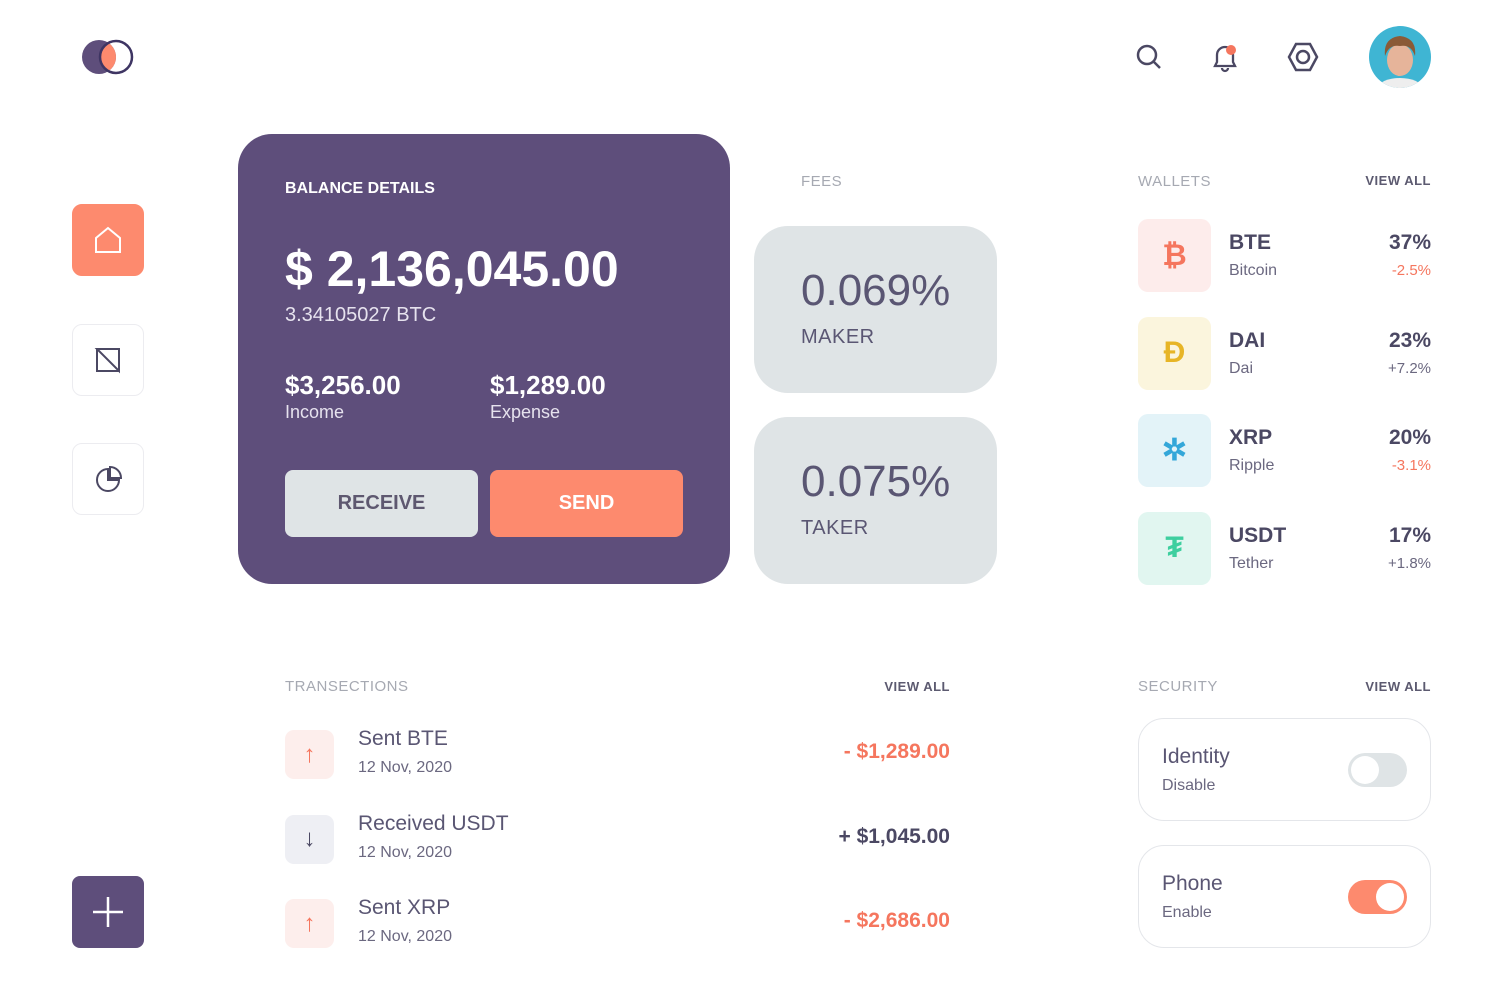 The width and height of the screenshot is (1500, 1000). Describe the element at coordinates (1284, 769) in the screenshot. I see `security-identity-card: Identity Disable` at that location.